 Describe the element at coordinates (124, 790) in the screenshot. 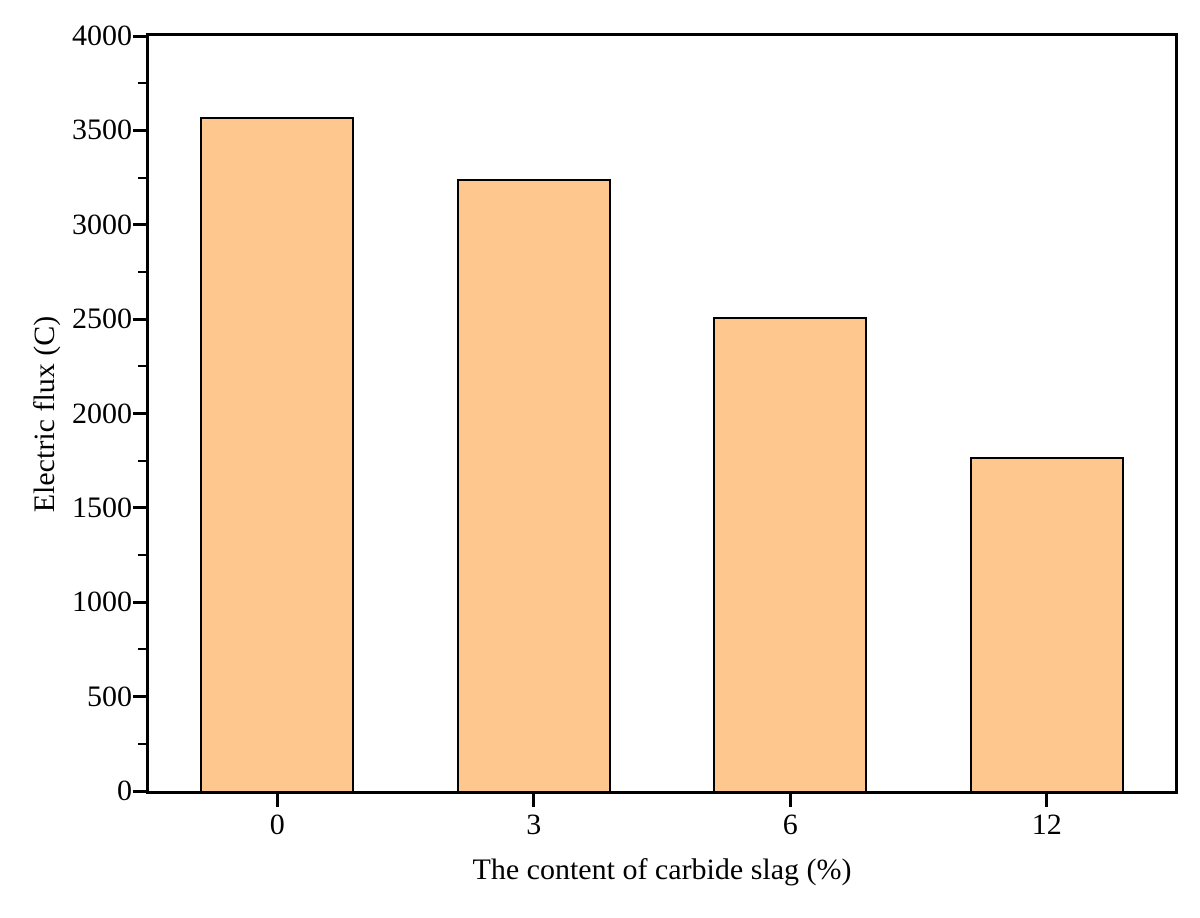

I see `y-tick-label: 0` at that location.